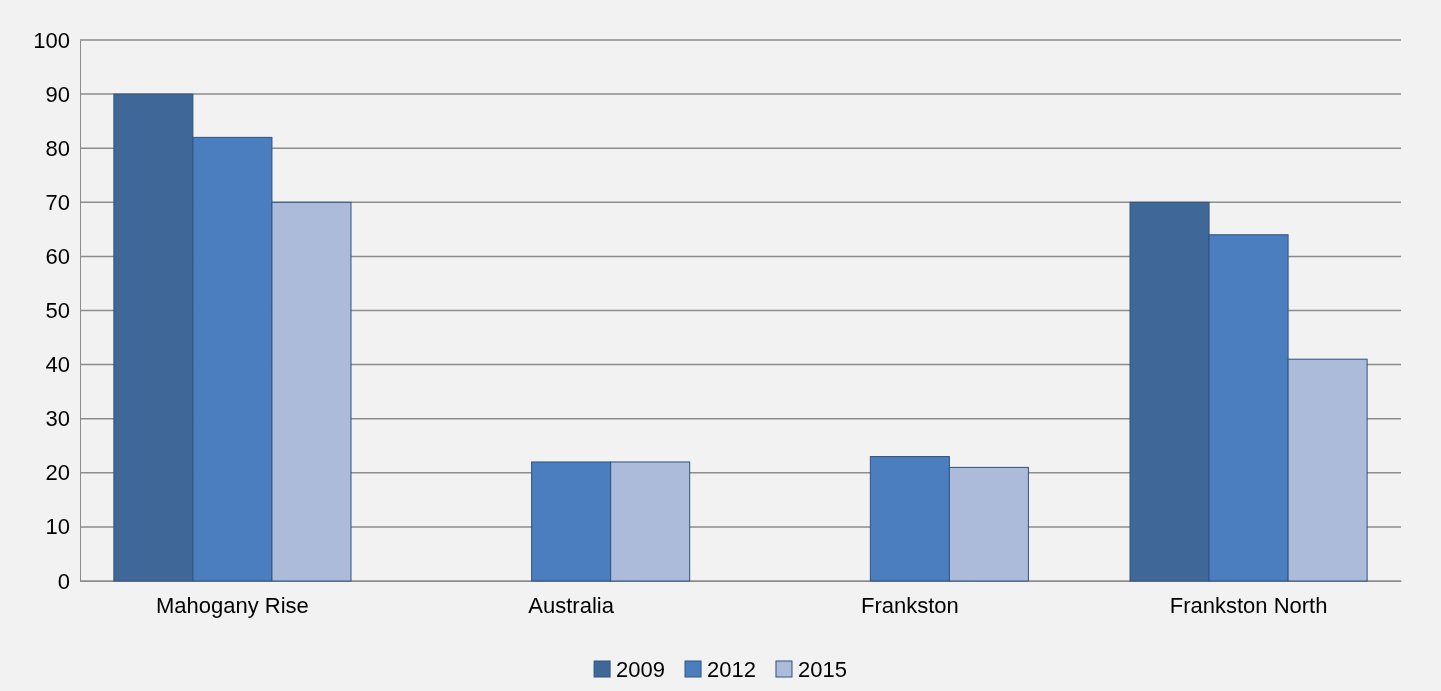  Describe the element at coordinates (57, 311) in the screenshot. I see `y-tick-label: 50` at that location.